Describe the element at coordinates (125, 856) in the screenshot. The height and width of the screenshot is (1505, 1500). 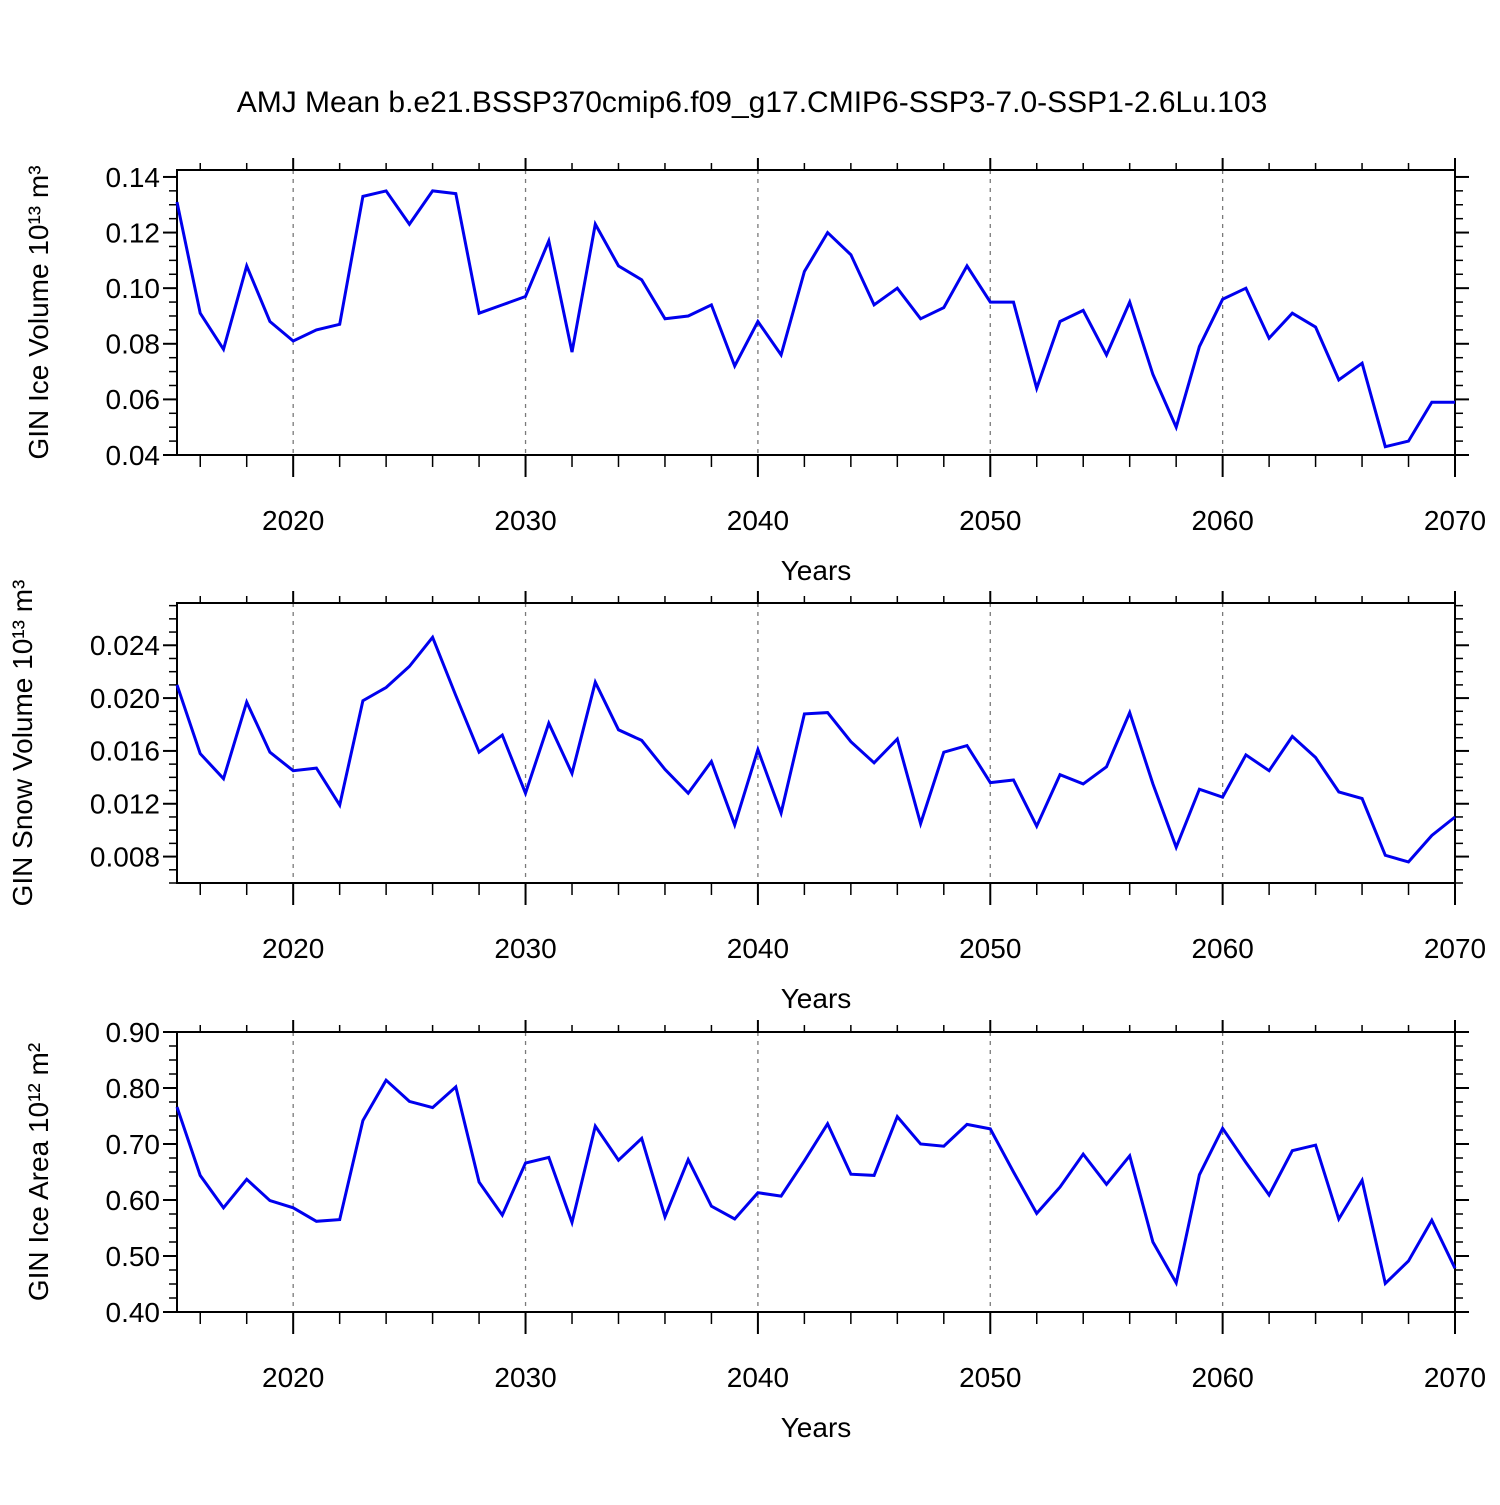
I see `y-tick-label: 0.008` at that location.